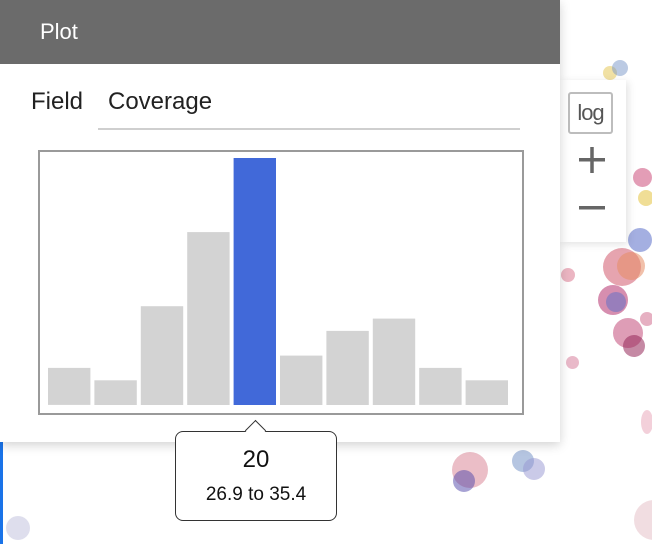 This screenshot has height=544, width=652. What do you see at coordinates (256, 459) in the screenshot?
I see `tooltip-count: 20` at bounding box center [256, 459].